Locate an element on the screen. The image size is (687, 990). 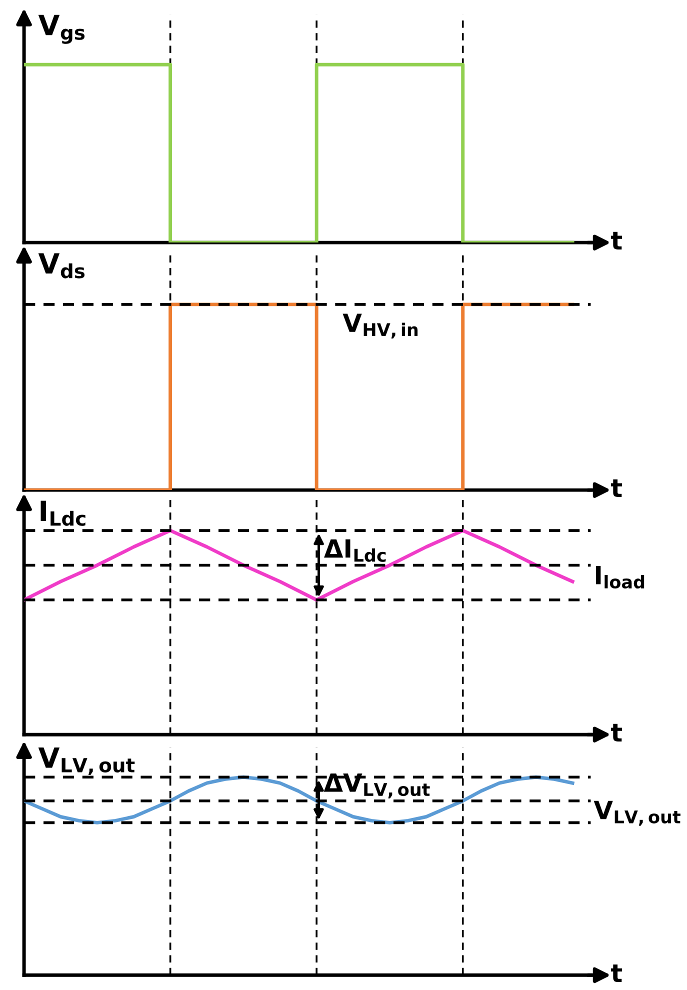
y-axis-title: V$_{ds}$ is located at coordinates (61, 265).